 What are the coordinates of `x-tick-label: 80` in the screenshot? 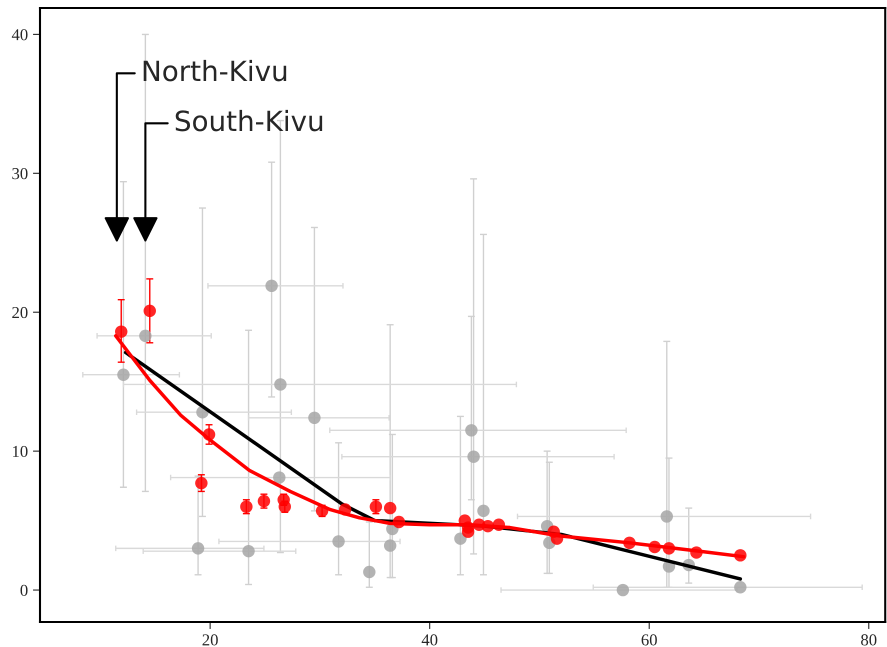 It's located at (868, 640).